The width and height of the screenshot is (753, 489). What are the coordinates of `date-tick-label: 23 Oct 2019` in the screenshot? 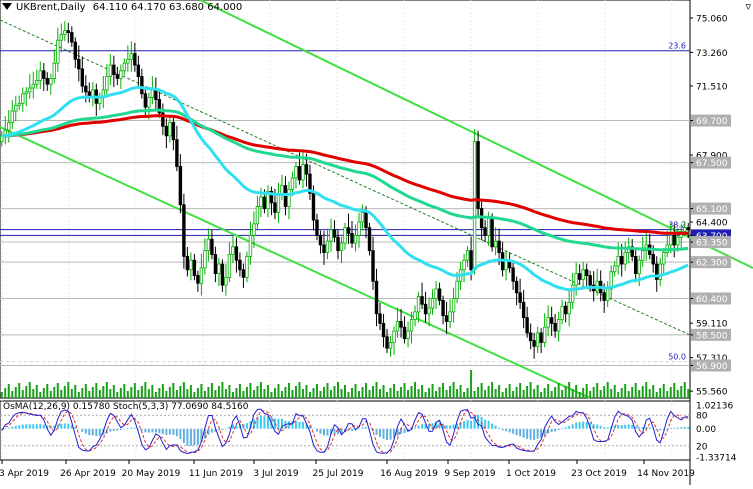 It's located at (599, 474).